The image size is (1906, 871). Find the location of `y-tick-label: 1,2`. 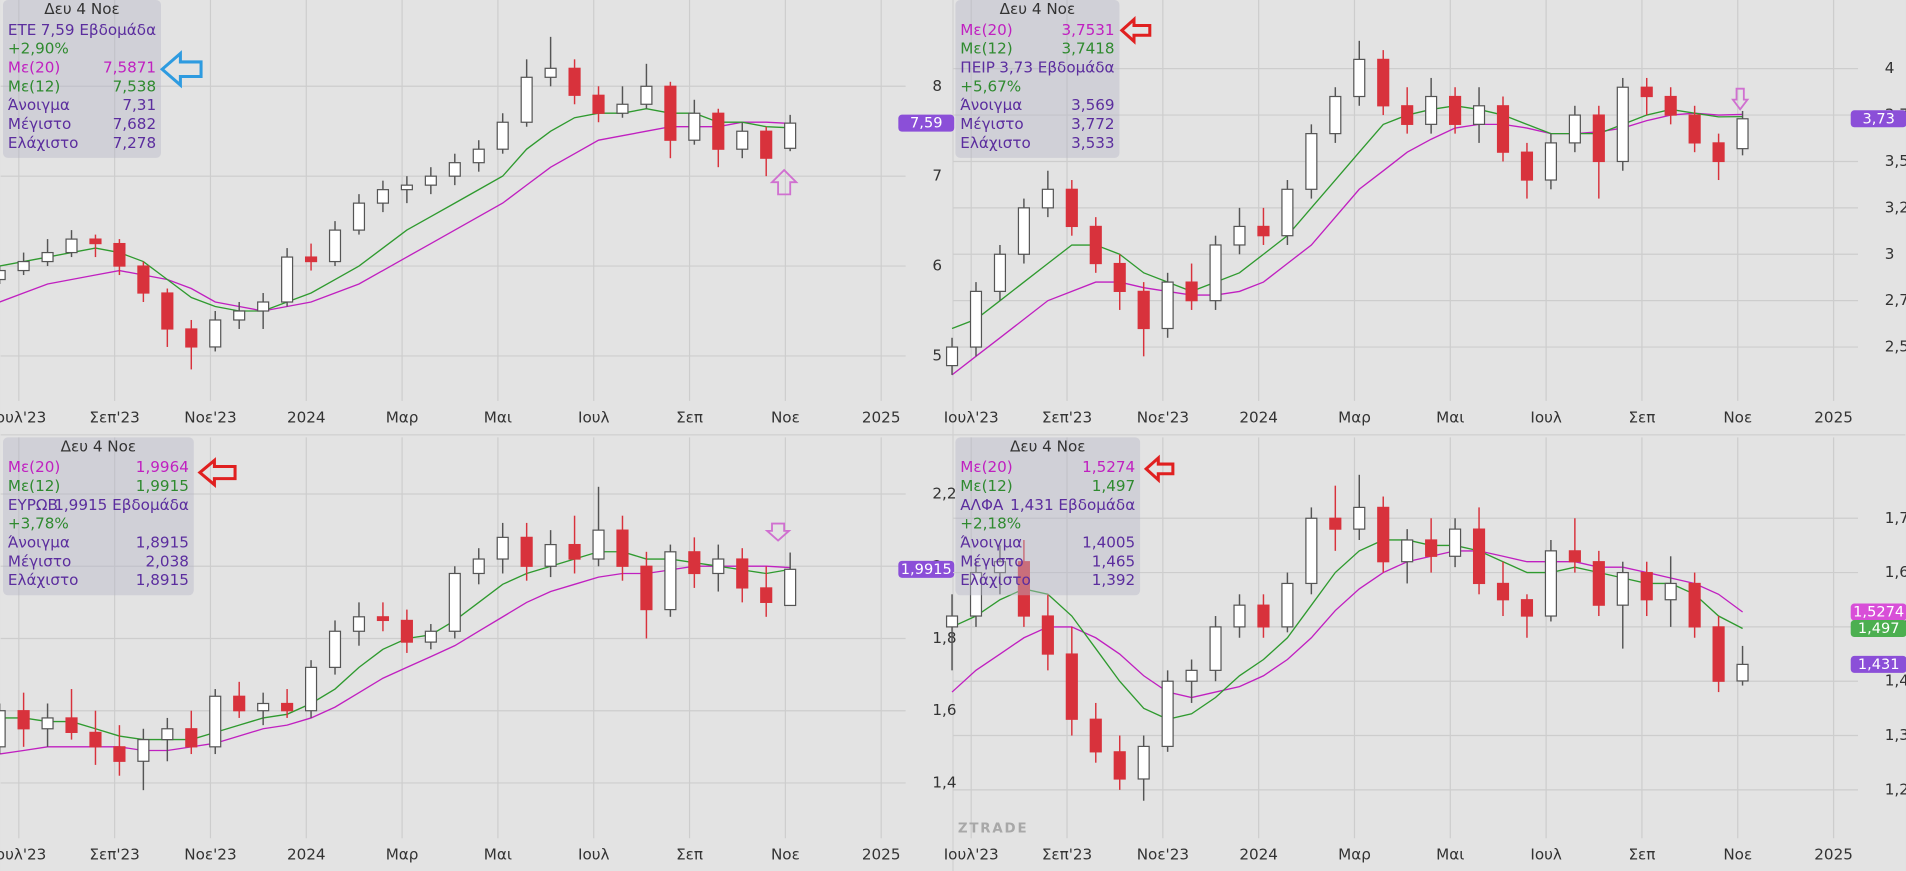

y-tick-label: 1,2 is located at coordinates (1895, 789).